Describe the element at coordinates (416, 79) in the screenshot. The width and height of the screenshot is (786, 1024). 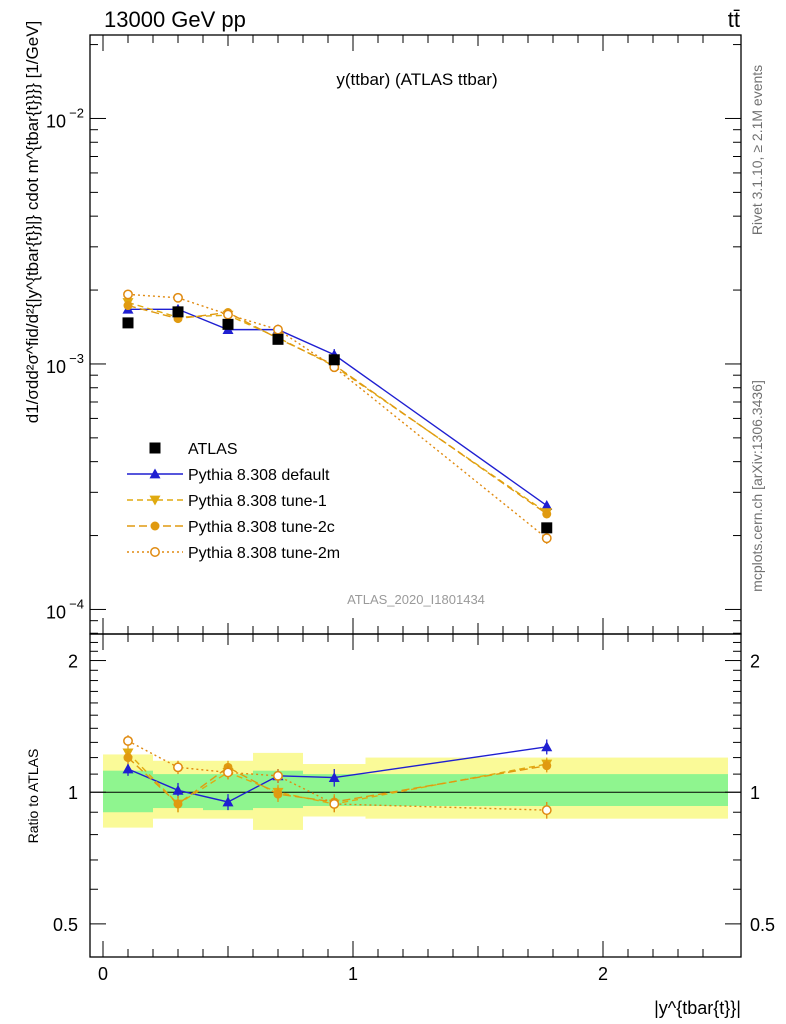
I see `chart-title: y(ttbar) (ATLAS ttbar)` at that location.